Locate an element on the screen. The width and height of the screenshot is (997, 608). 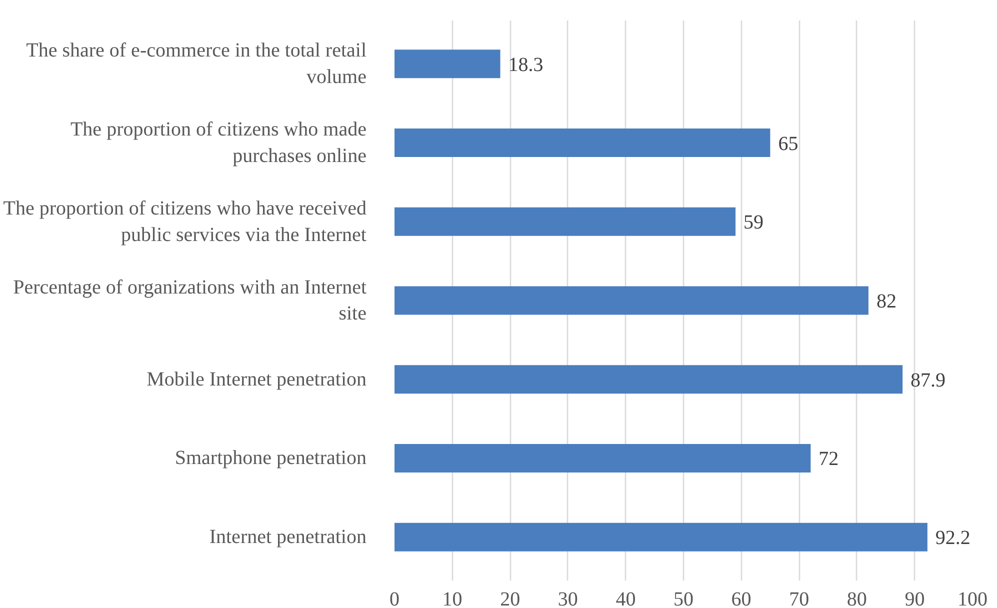
y-tick-label: Percentage of organizations with an Internet site is located at coordinates (190, 300).